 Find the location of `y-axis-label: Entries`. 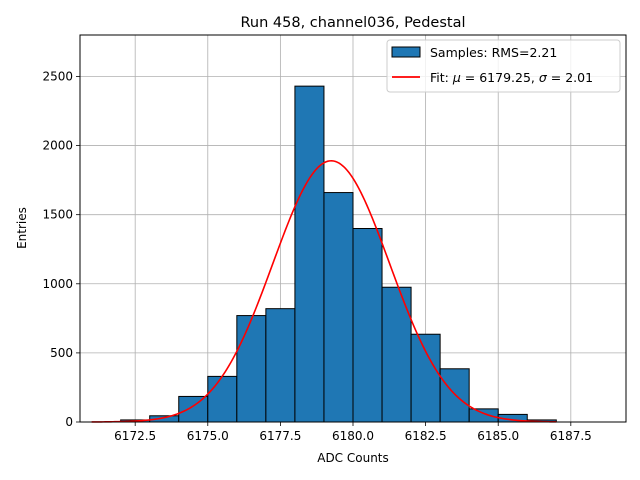

y-axis-label: Entries is located at coordinates (22, 228).